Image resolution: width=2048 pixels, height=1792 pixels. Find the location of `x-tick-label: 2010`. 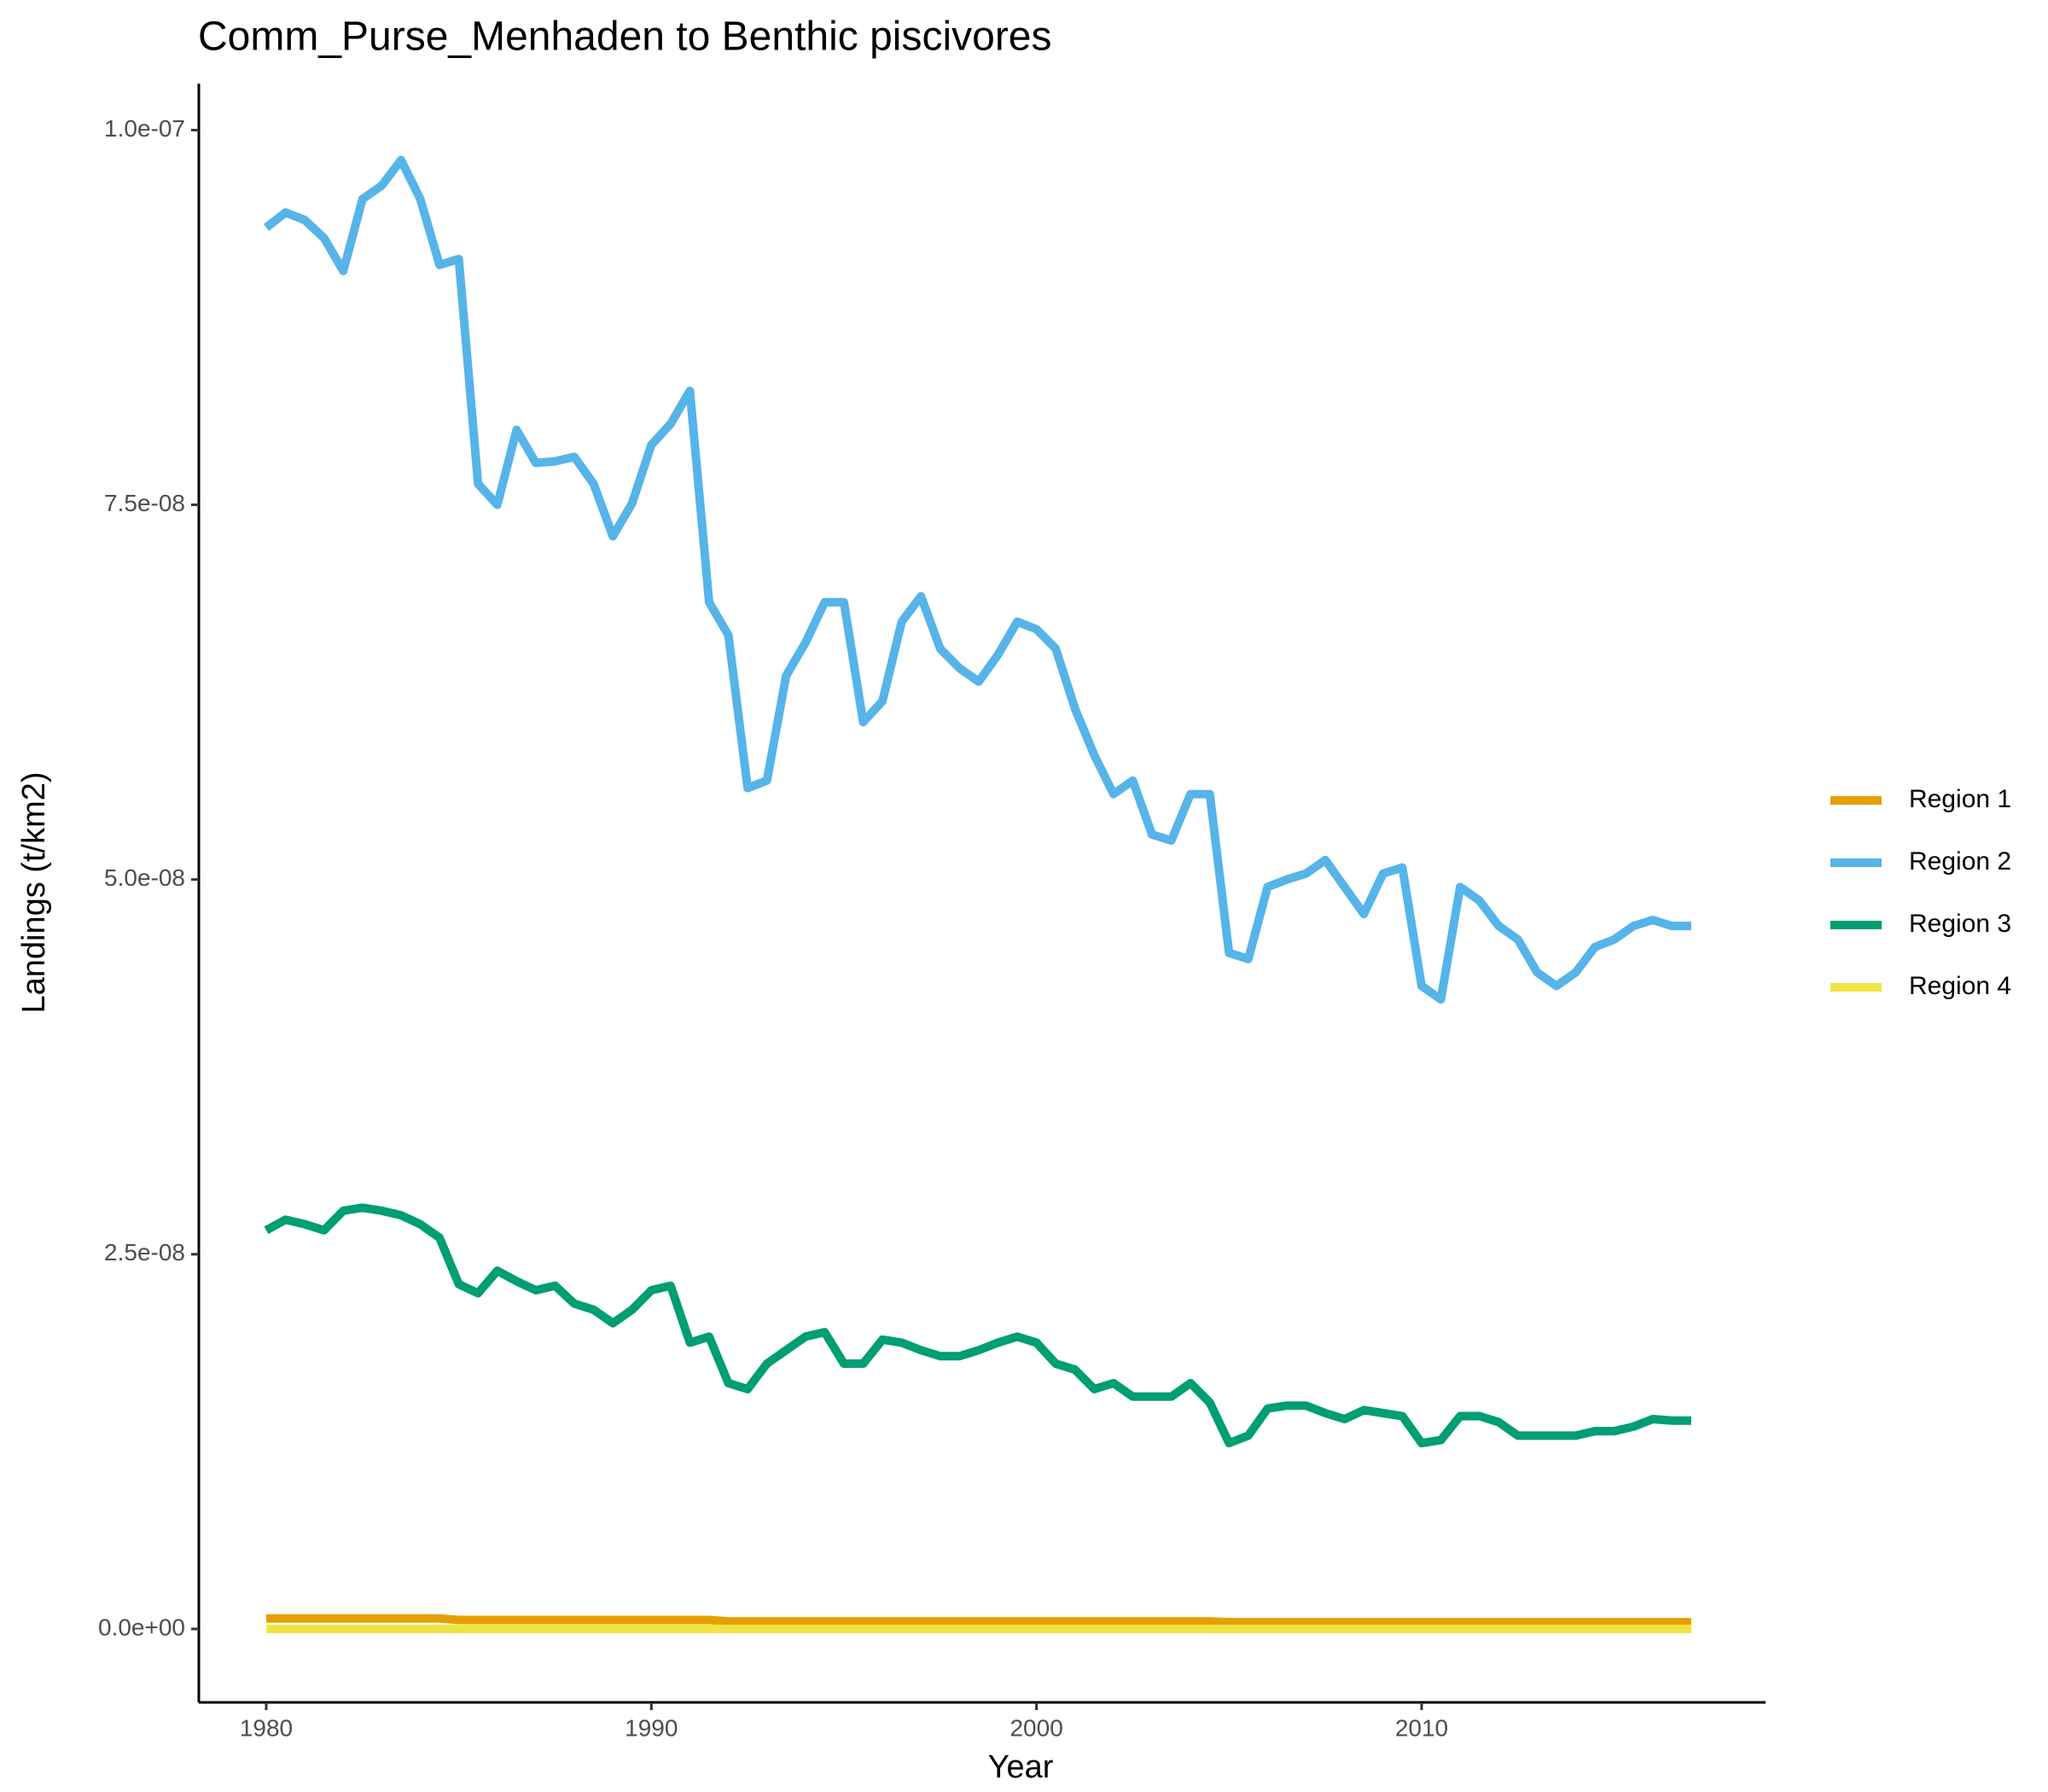

x-tick-label: 2010 is located at coordinates (1421, 1727).